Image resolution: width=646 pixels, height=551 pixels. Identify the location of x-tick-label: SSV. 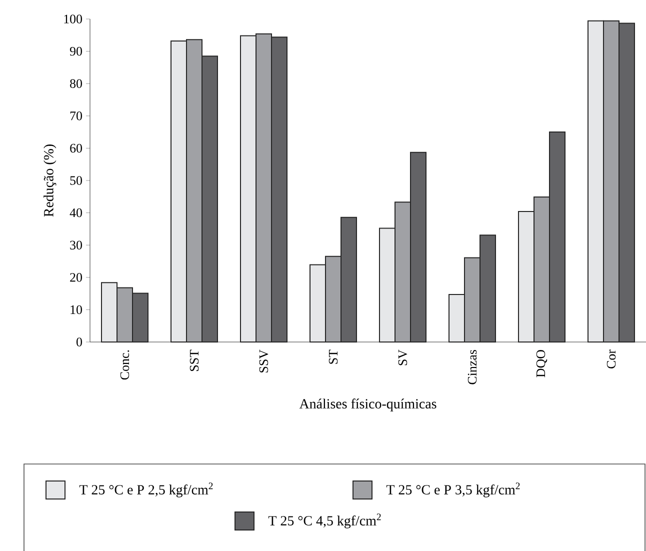
(263, 361).